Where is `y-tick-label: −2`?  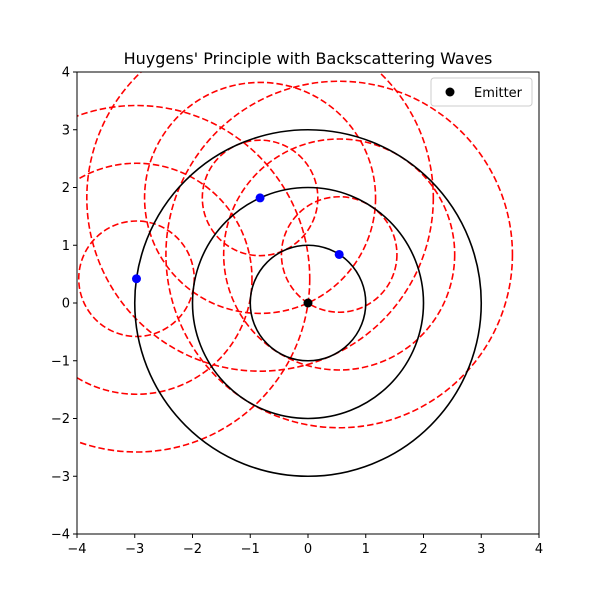 y-tick-label: −2 is located at coordinates (60, 419).